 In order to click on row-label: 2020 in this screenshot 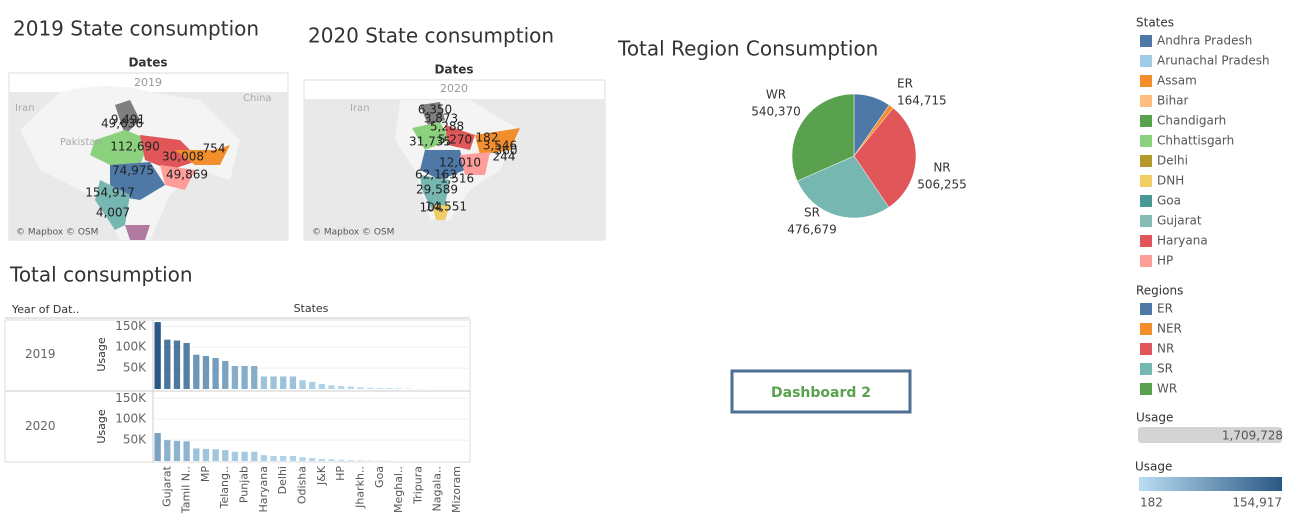, I will do `click(40, 426)`.